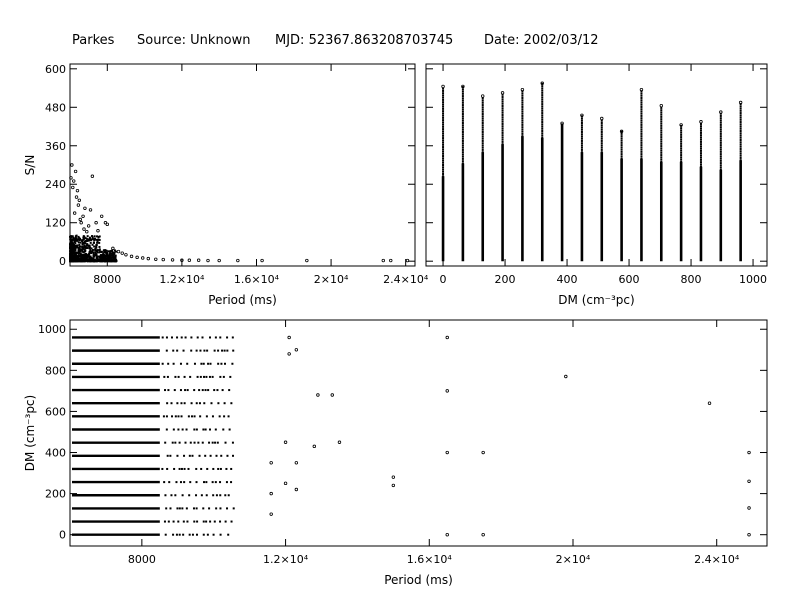  I want to click on points-layer, so click(592, 171).